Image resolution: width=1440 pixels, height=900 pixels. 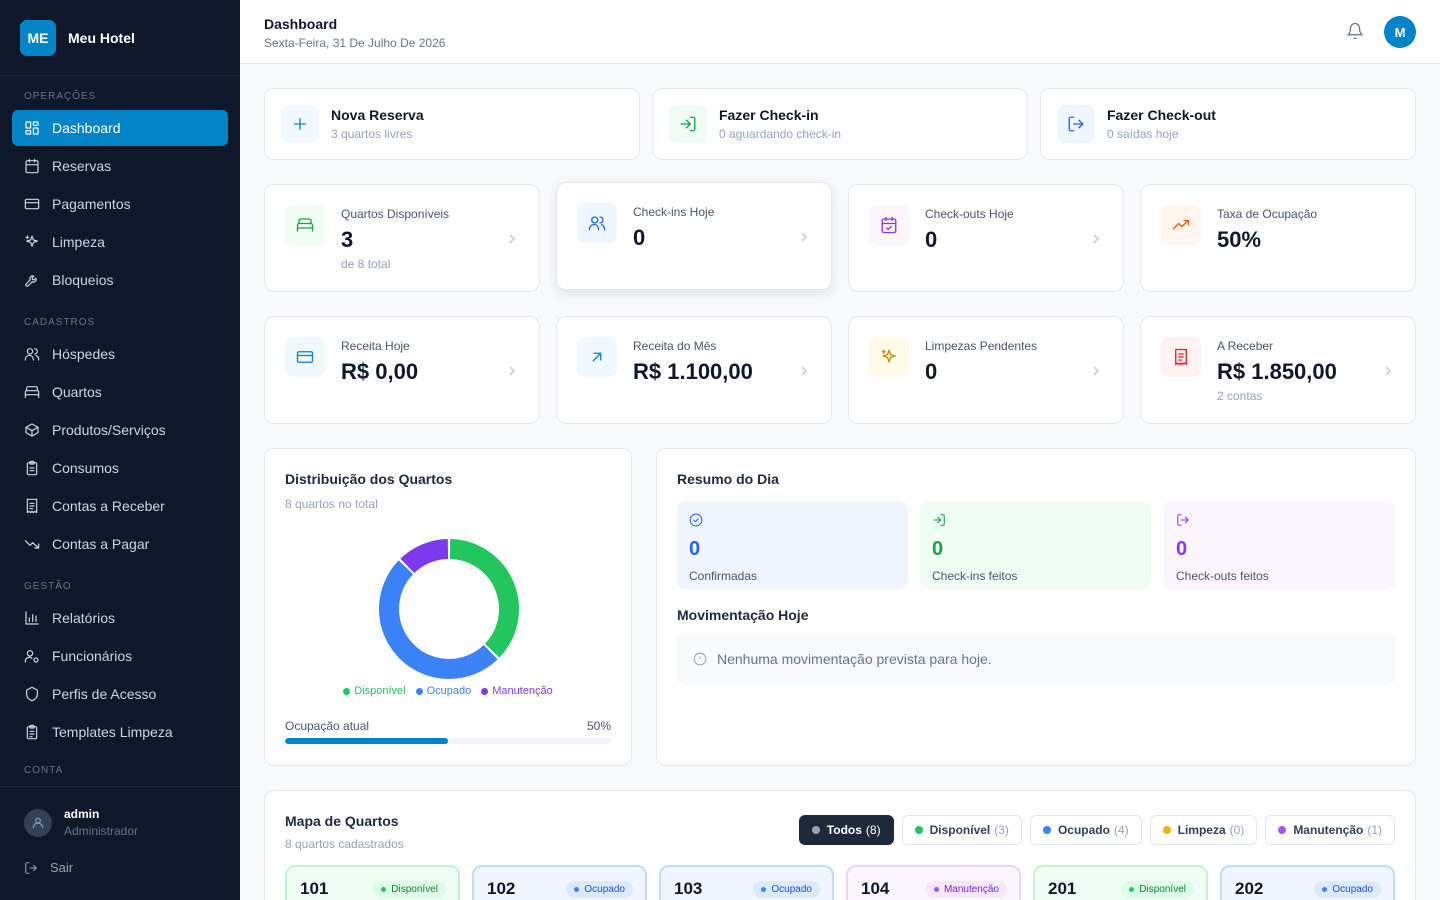 What do you see at coordinates (1085, 830) in the screenshot?
I see `filter-ocupado: Ocupado (4)` at bounding box center [1085, 830].